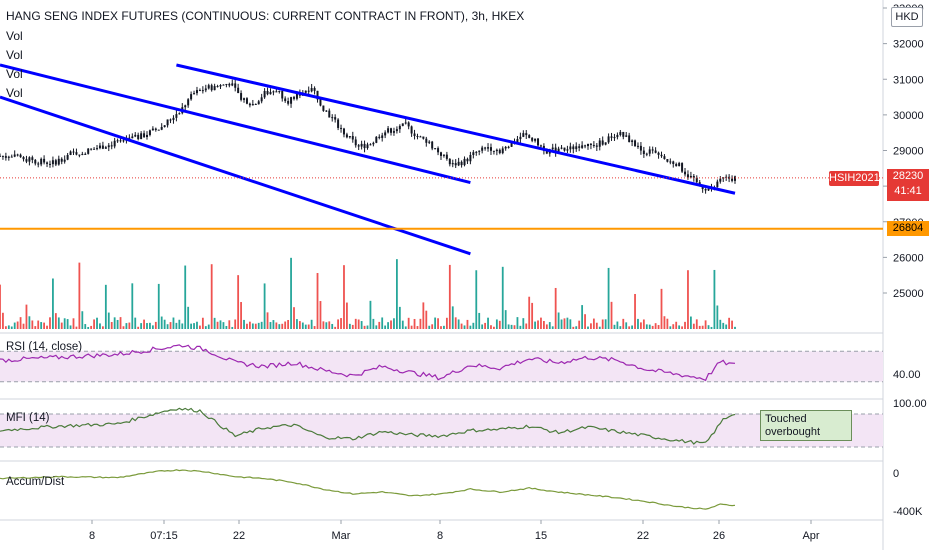  I want to click on time-axis-label: 22, so click(239, 536).